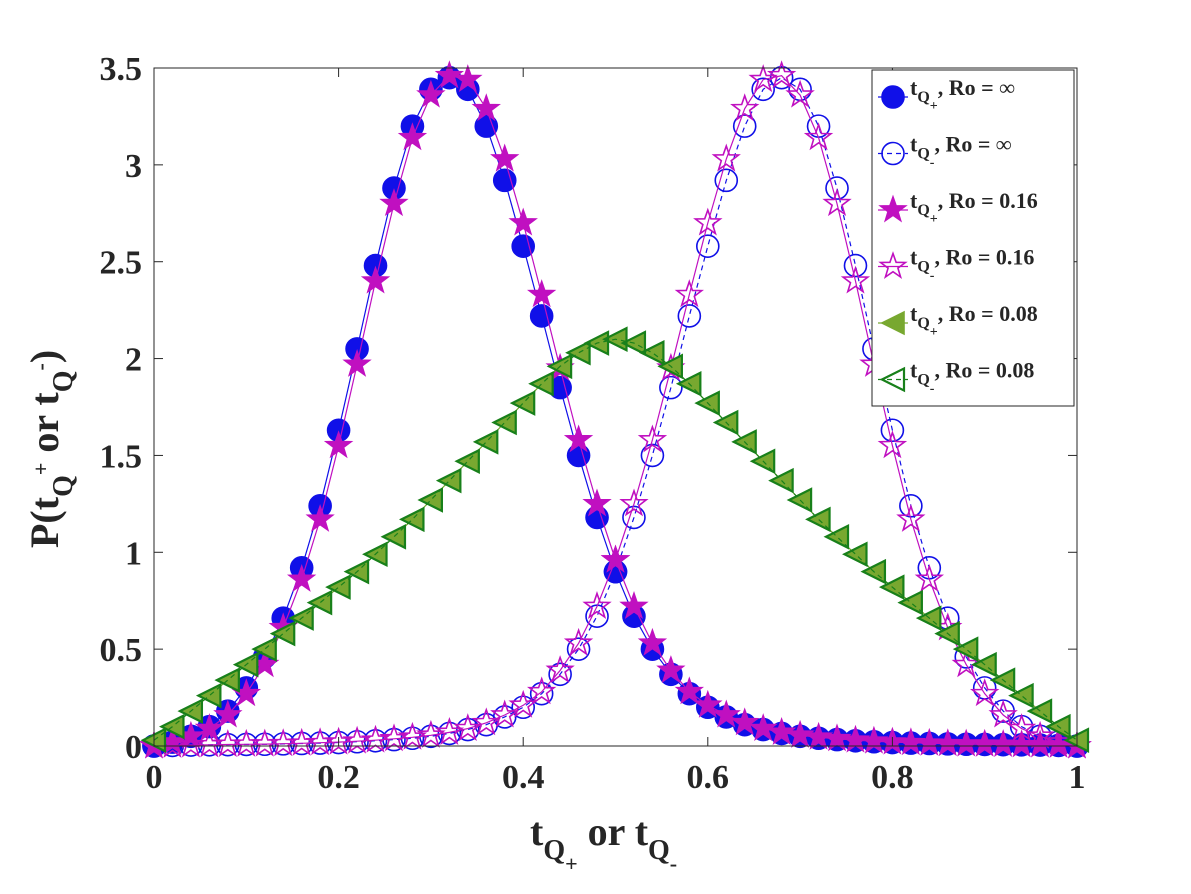  What do you see at coordinates (972, 377) in the screenshot?
I see `legend-label: tQ-, Ro = 0.08` at bounding box center [972, 377].